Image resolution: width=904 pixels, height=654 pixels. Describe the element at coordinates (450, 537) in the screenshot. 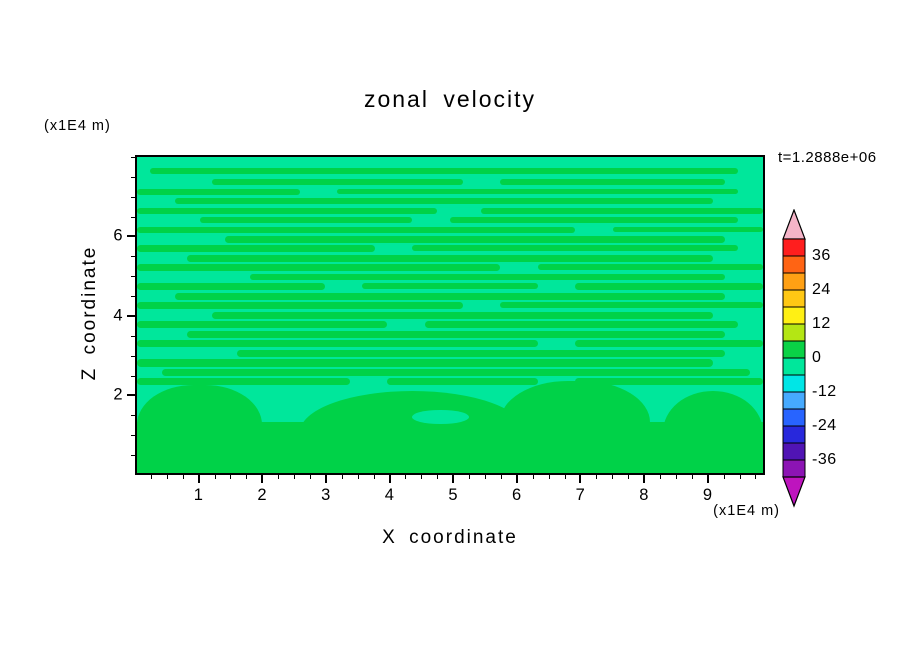

I see `x-axis-label: X coordinate` at that location.